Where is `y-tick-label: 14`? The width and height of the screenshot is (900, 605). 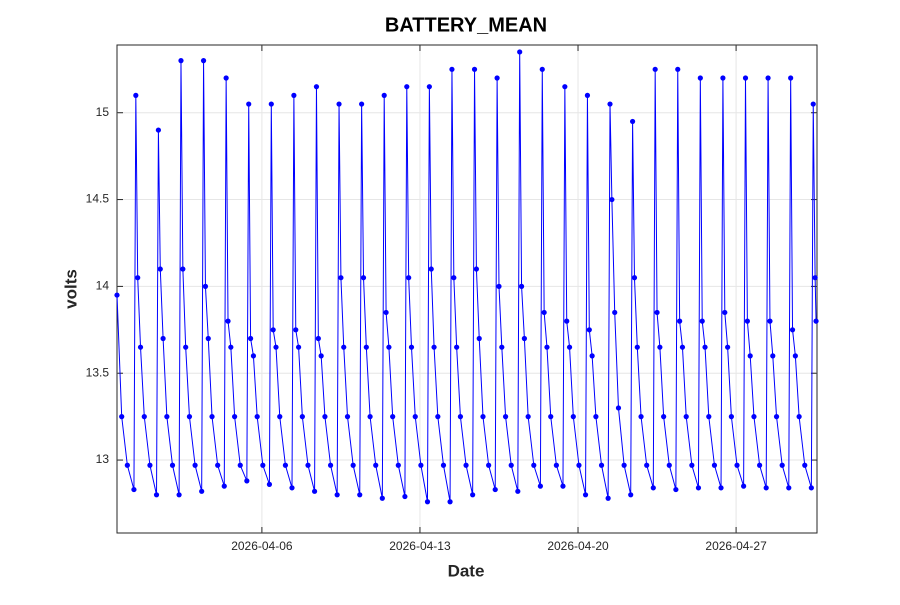
y-tick-label: 14 is located at coordinates (103, 286).